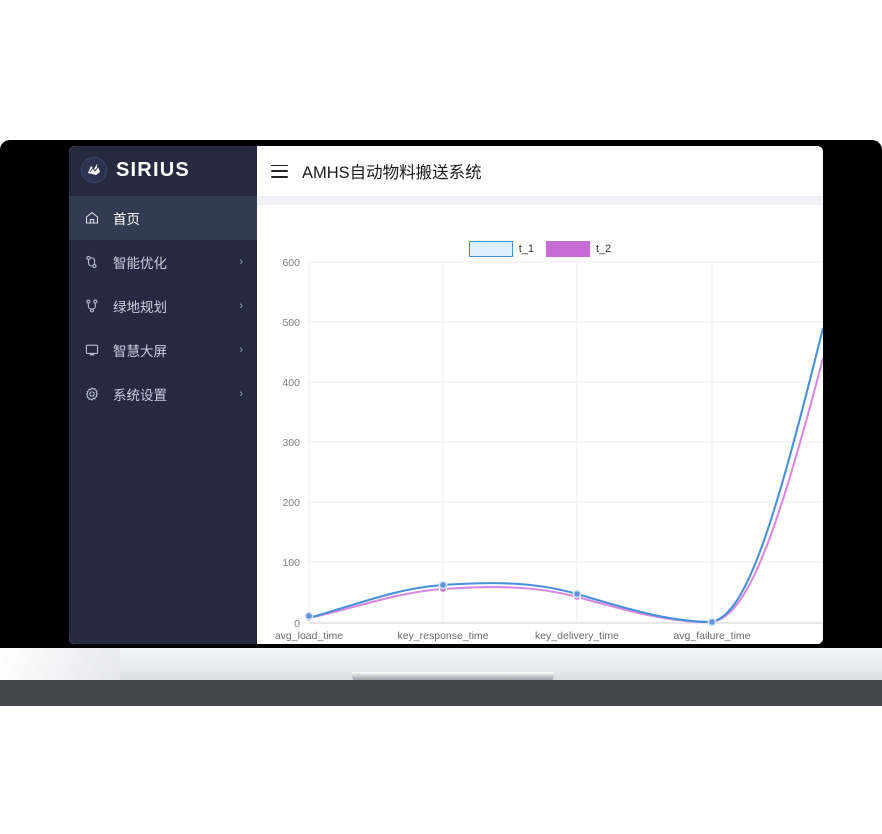 This screenshot has width=882, height=834. Describe the element at coordinates (291, 263) in the screenshot. I see `svg-text: 600` at that location.